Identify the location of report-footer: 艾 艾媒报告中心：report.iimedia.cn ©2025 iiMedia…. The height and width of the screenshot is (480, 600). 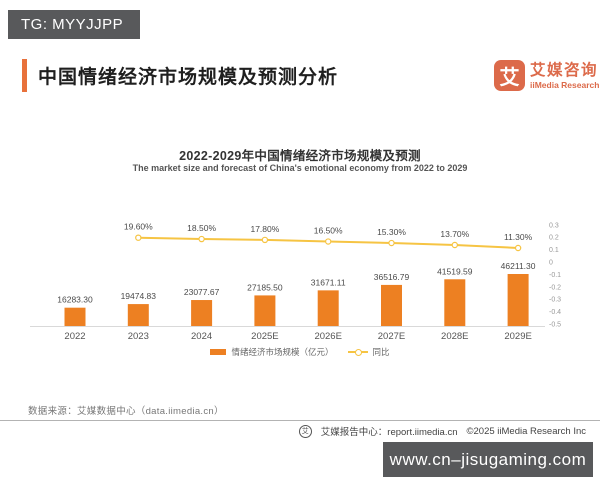
(442, 431).